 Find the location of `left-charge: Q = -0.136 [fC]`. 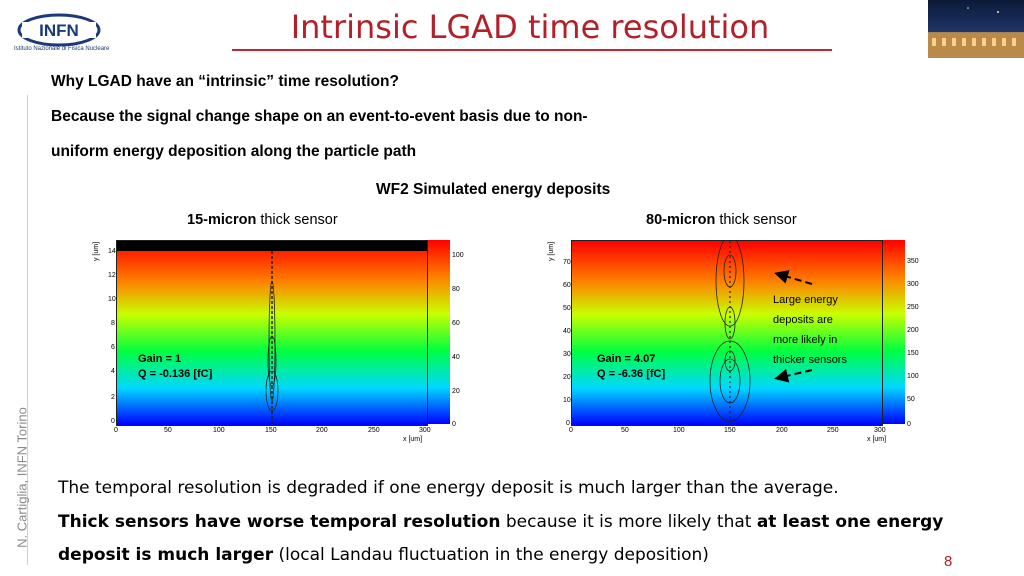

left-charge: Q = -0.136 [fC] is located at coordinates (175, 374).